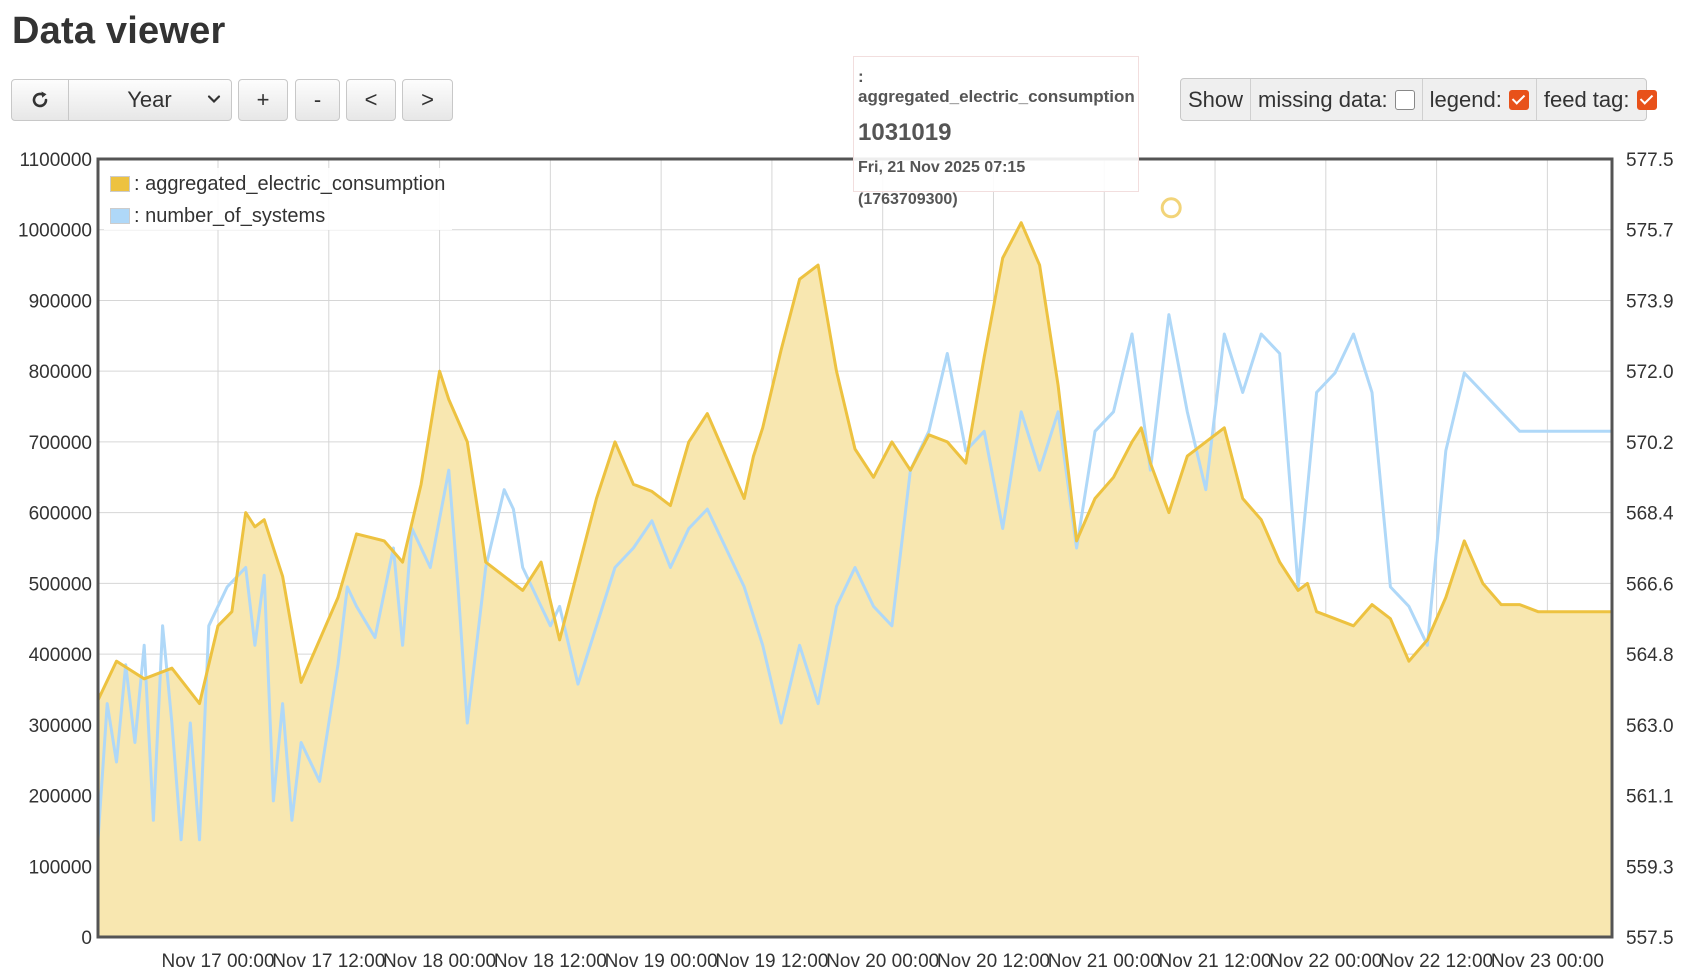 This screenshot has width=1686, height=970. I want to click on period-select: Year, so click(149, 100).